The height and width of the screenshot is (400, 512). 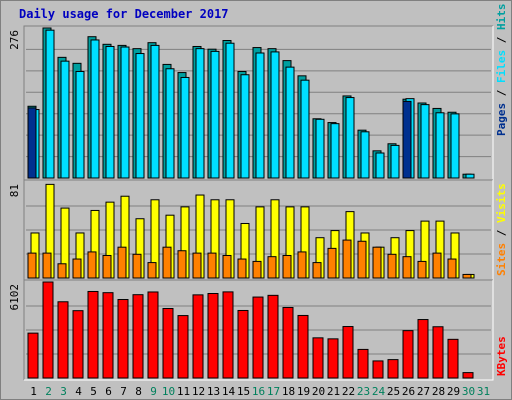 What do you see at coordinates (468, 391) in the screenshot?
I see `x-tick-label: 30` at bounding box center [468, 391].